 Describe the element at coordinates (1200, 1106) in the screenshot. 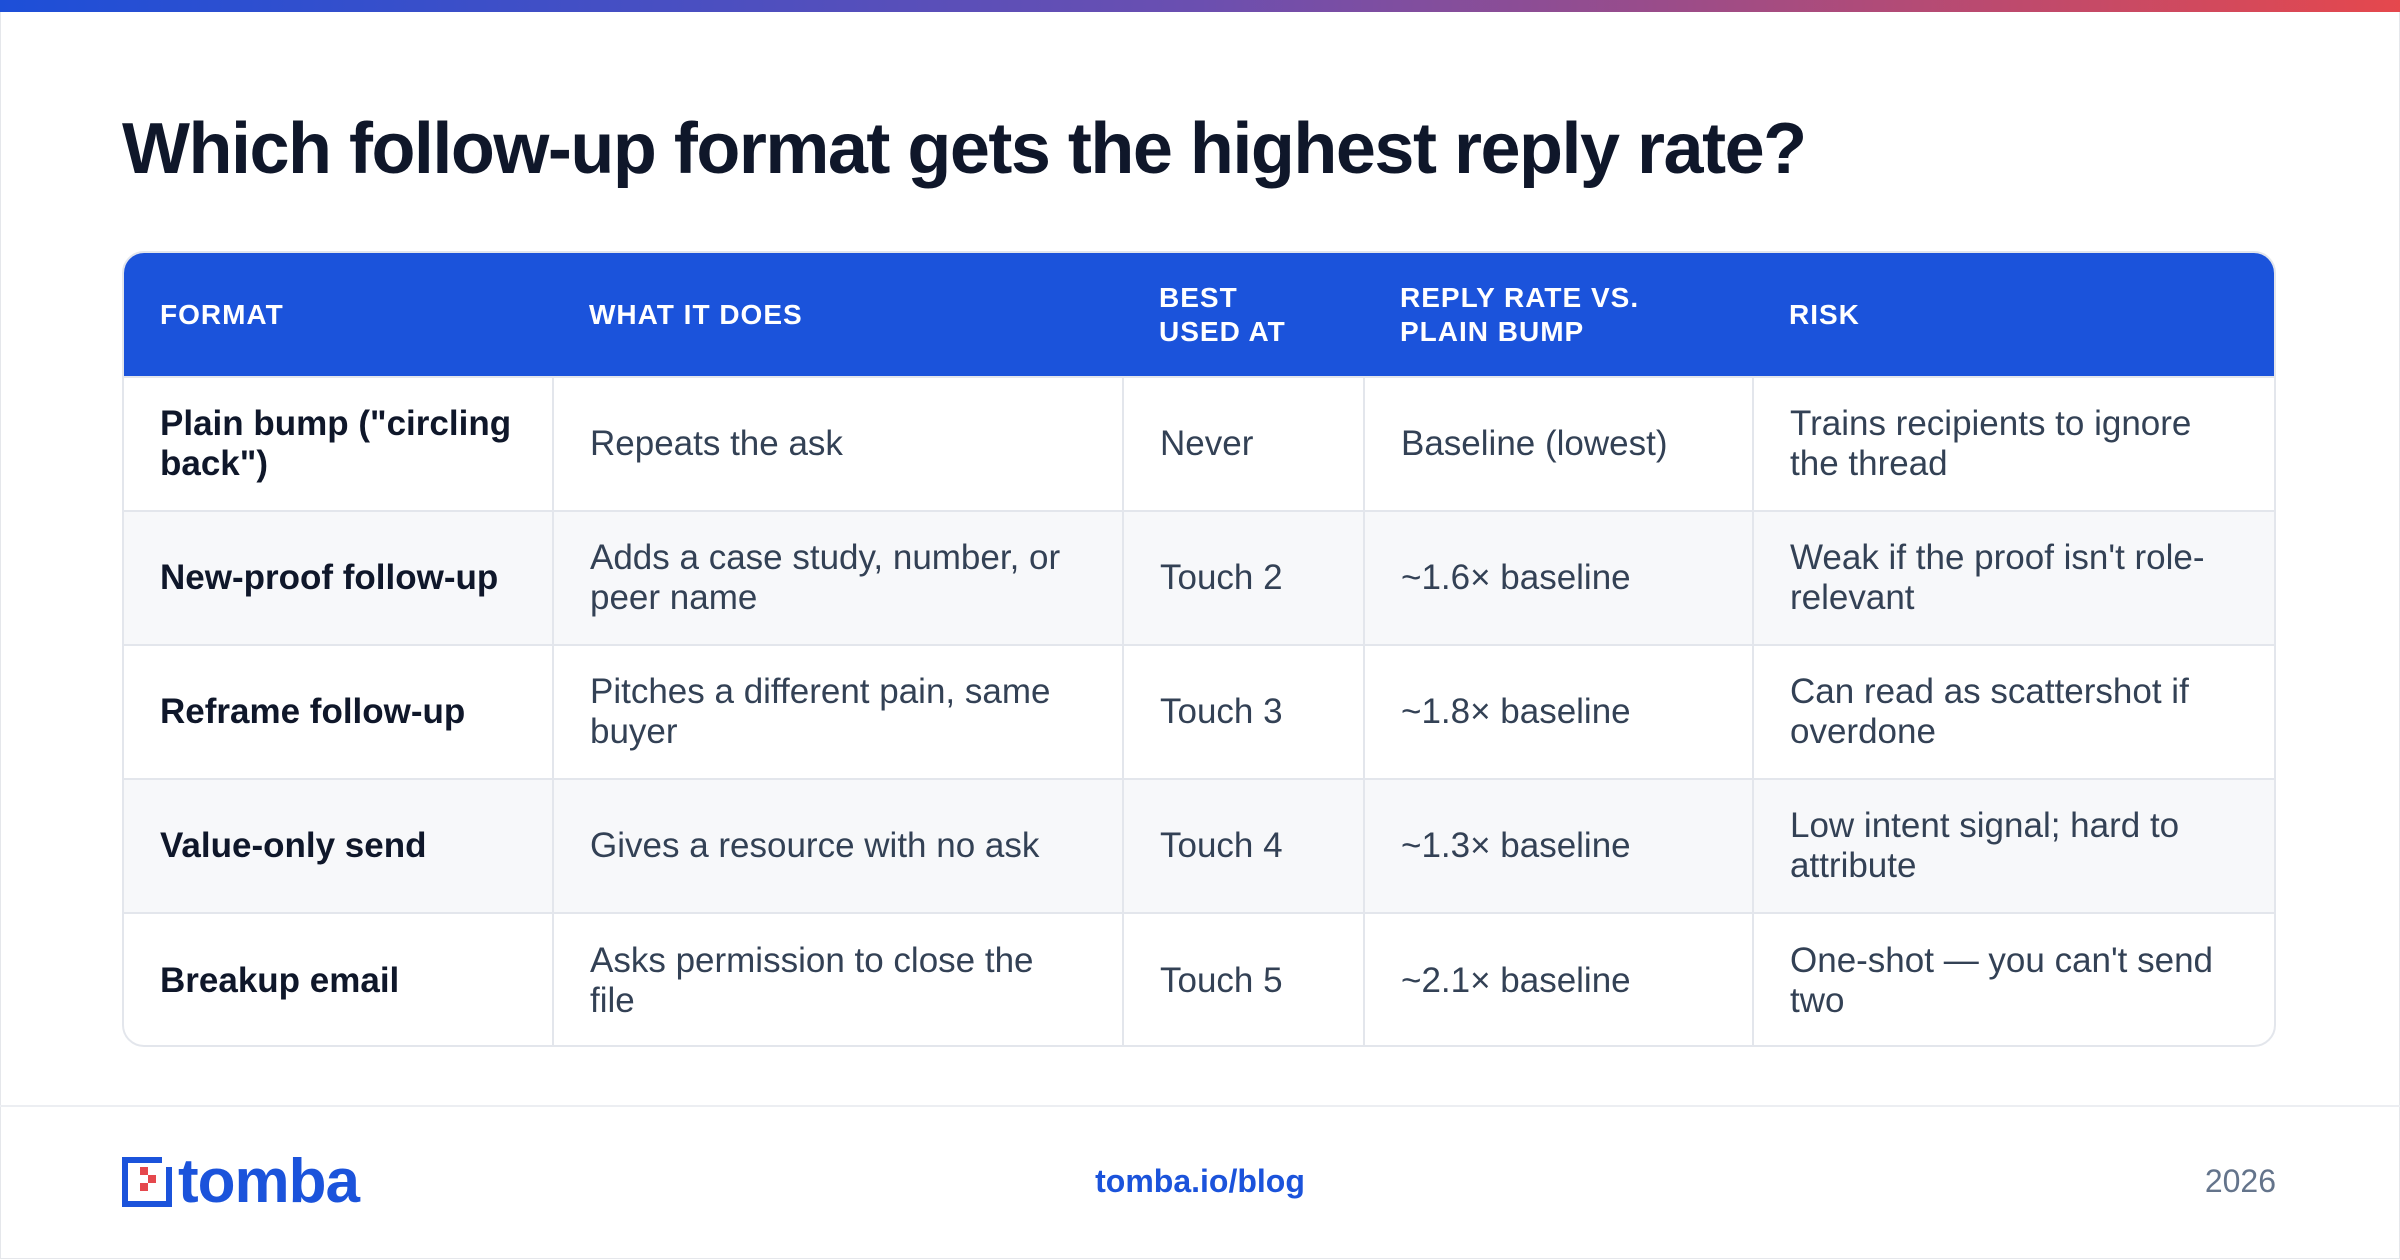

I see `footer-divider` at that location.